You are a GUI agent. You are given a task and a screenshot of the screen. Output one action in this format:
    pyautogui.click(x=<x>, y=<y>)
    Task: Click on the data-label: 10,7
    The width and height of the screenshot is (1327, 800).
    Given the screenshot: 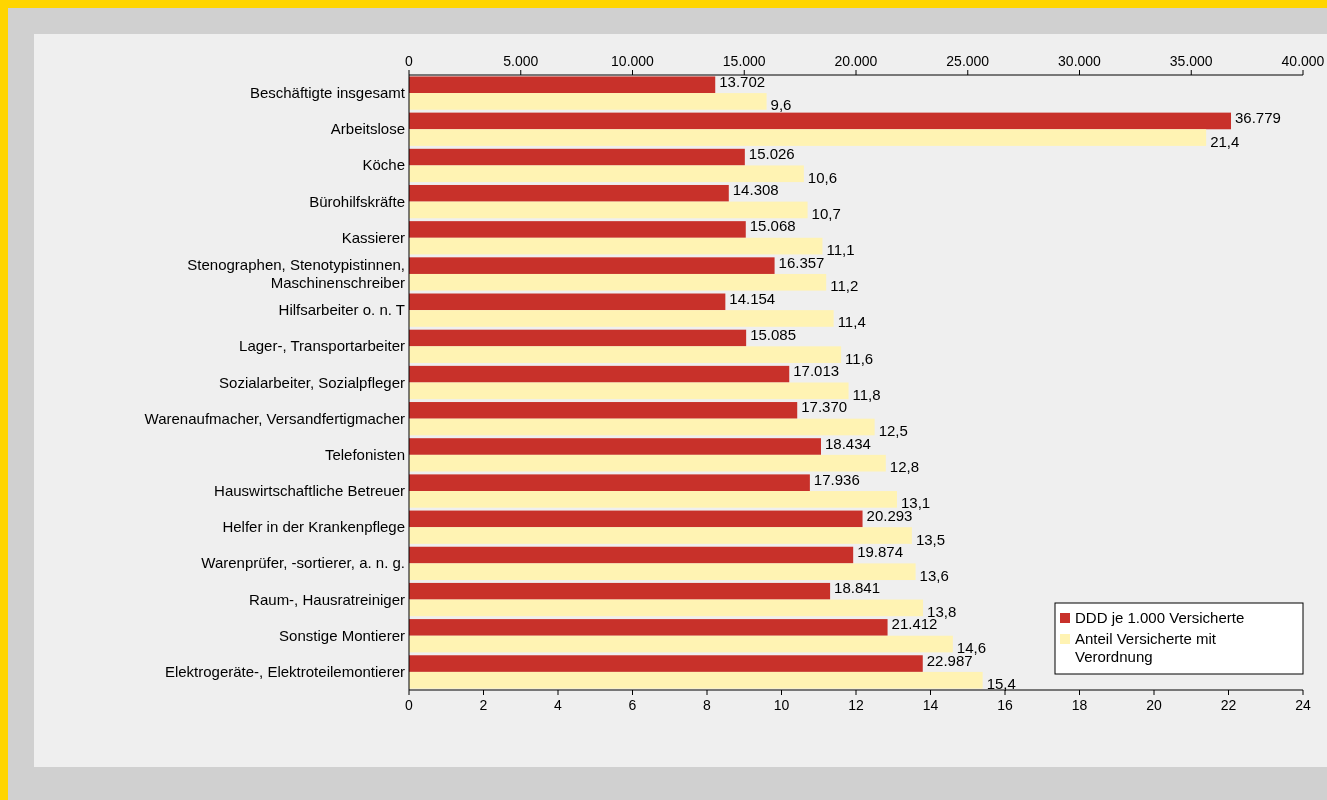 What is the action you would take?
    pyautogui.click(x=826, y=213)
    